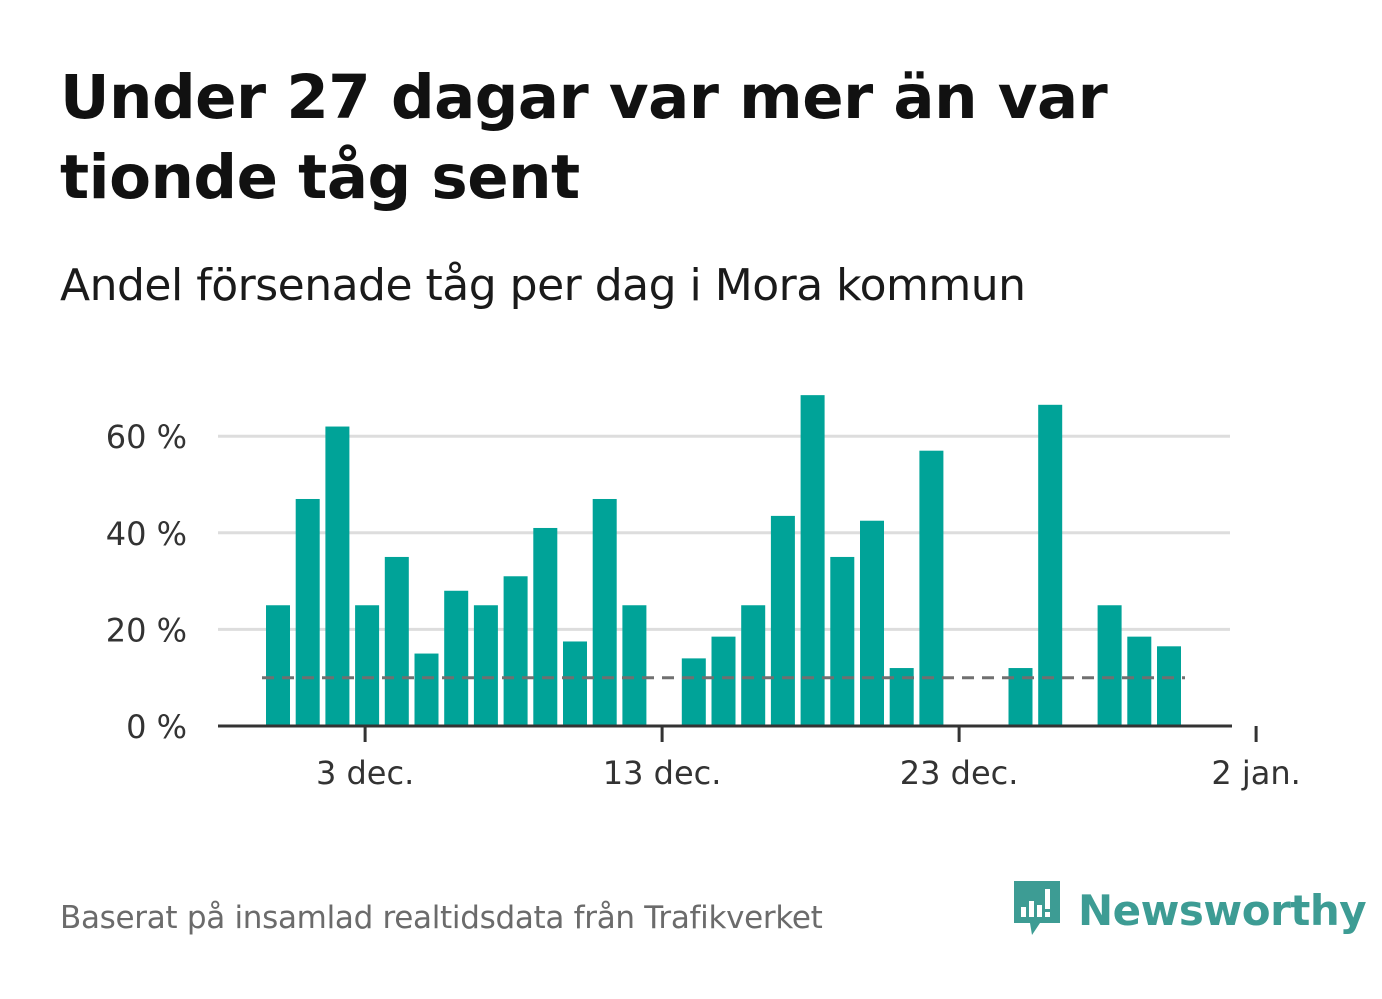 The height and width of the screenshot is (999, 1382). Describe the element at coordinates (146, 437) in the screenshot. I see `y-tick-label: 60 %` at that location.